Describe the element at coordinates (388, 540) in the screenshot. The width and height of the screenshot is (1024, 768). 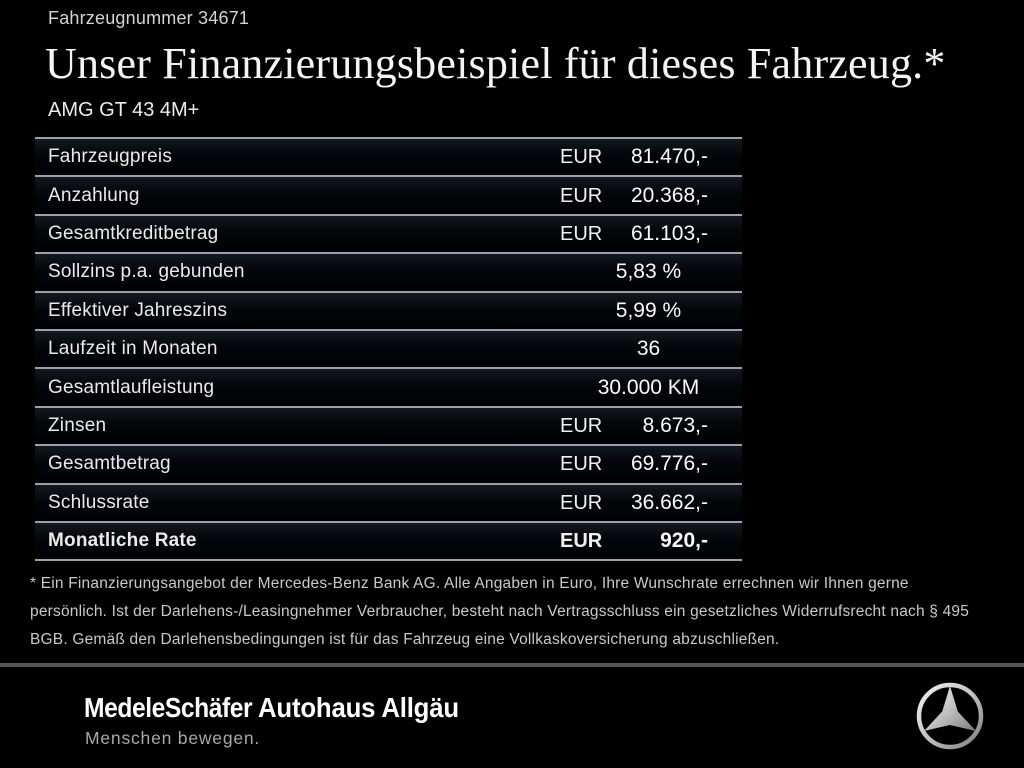
I see `table-row-monatliche-rate: Monatliche Rate EUR 920,-` at that location.